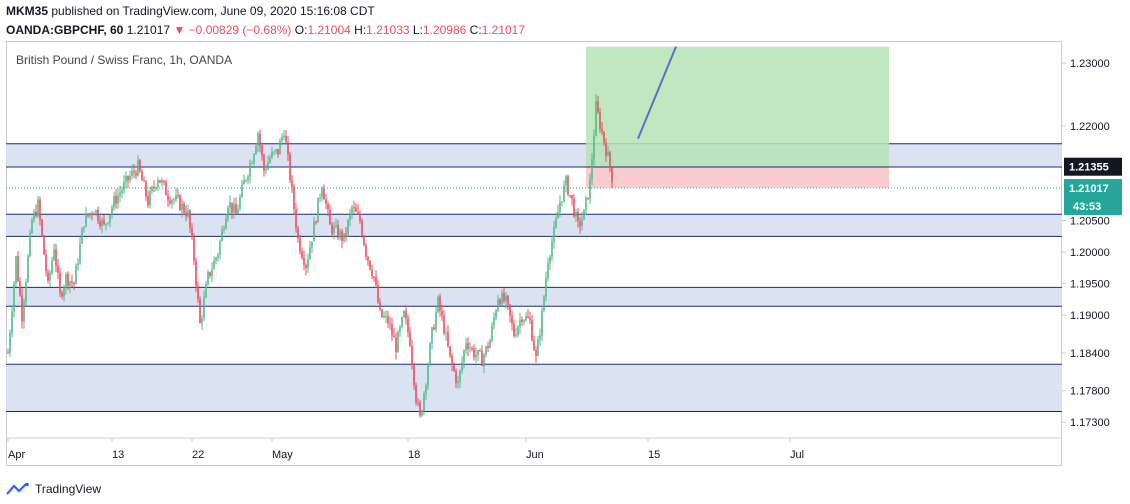 The image size is (1130, 504). Describe the element at coordinates (301, 30) in the screenshot. I see `open-label: O:` at that location.